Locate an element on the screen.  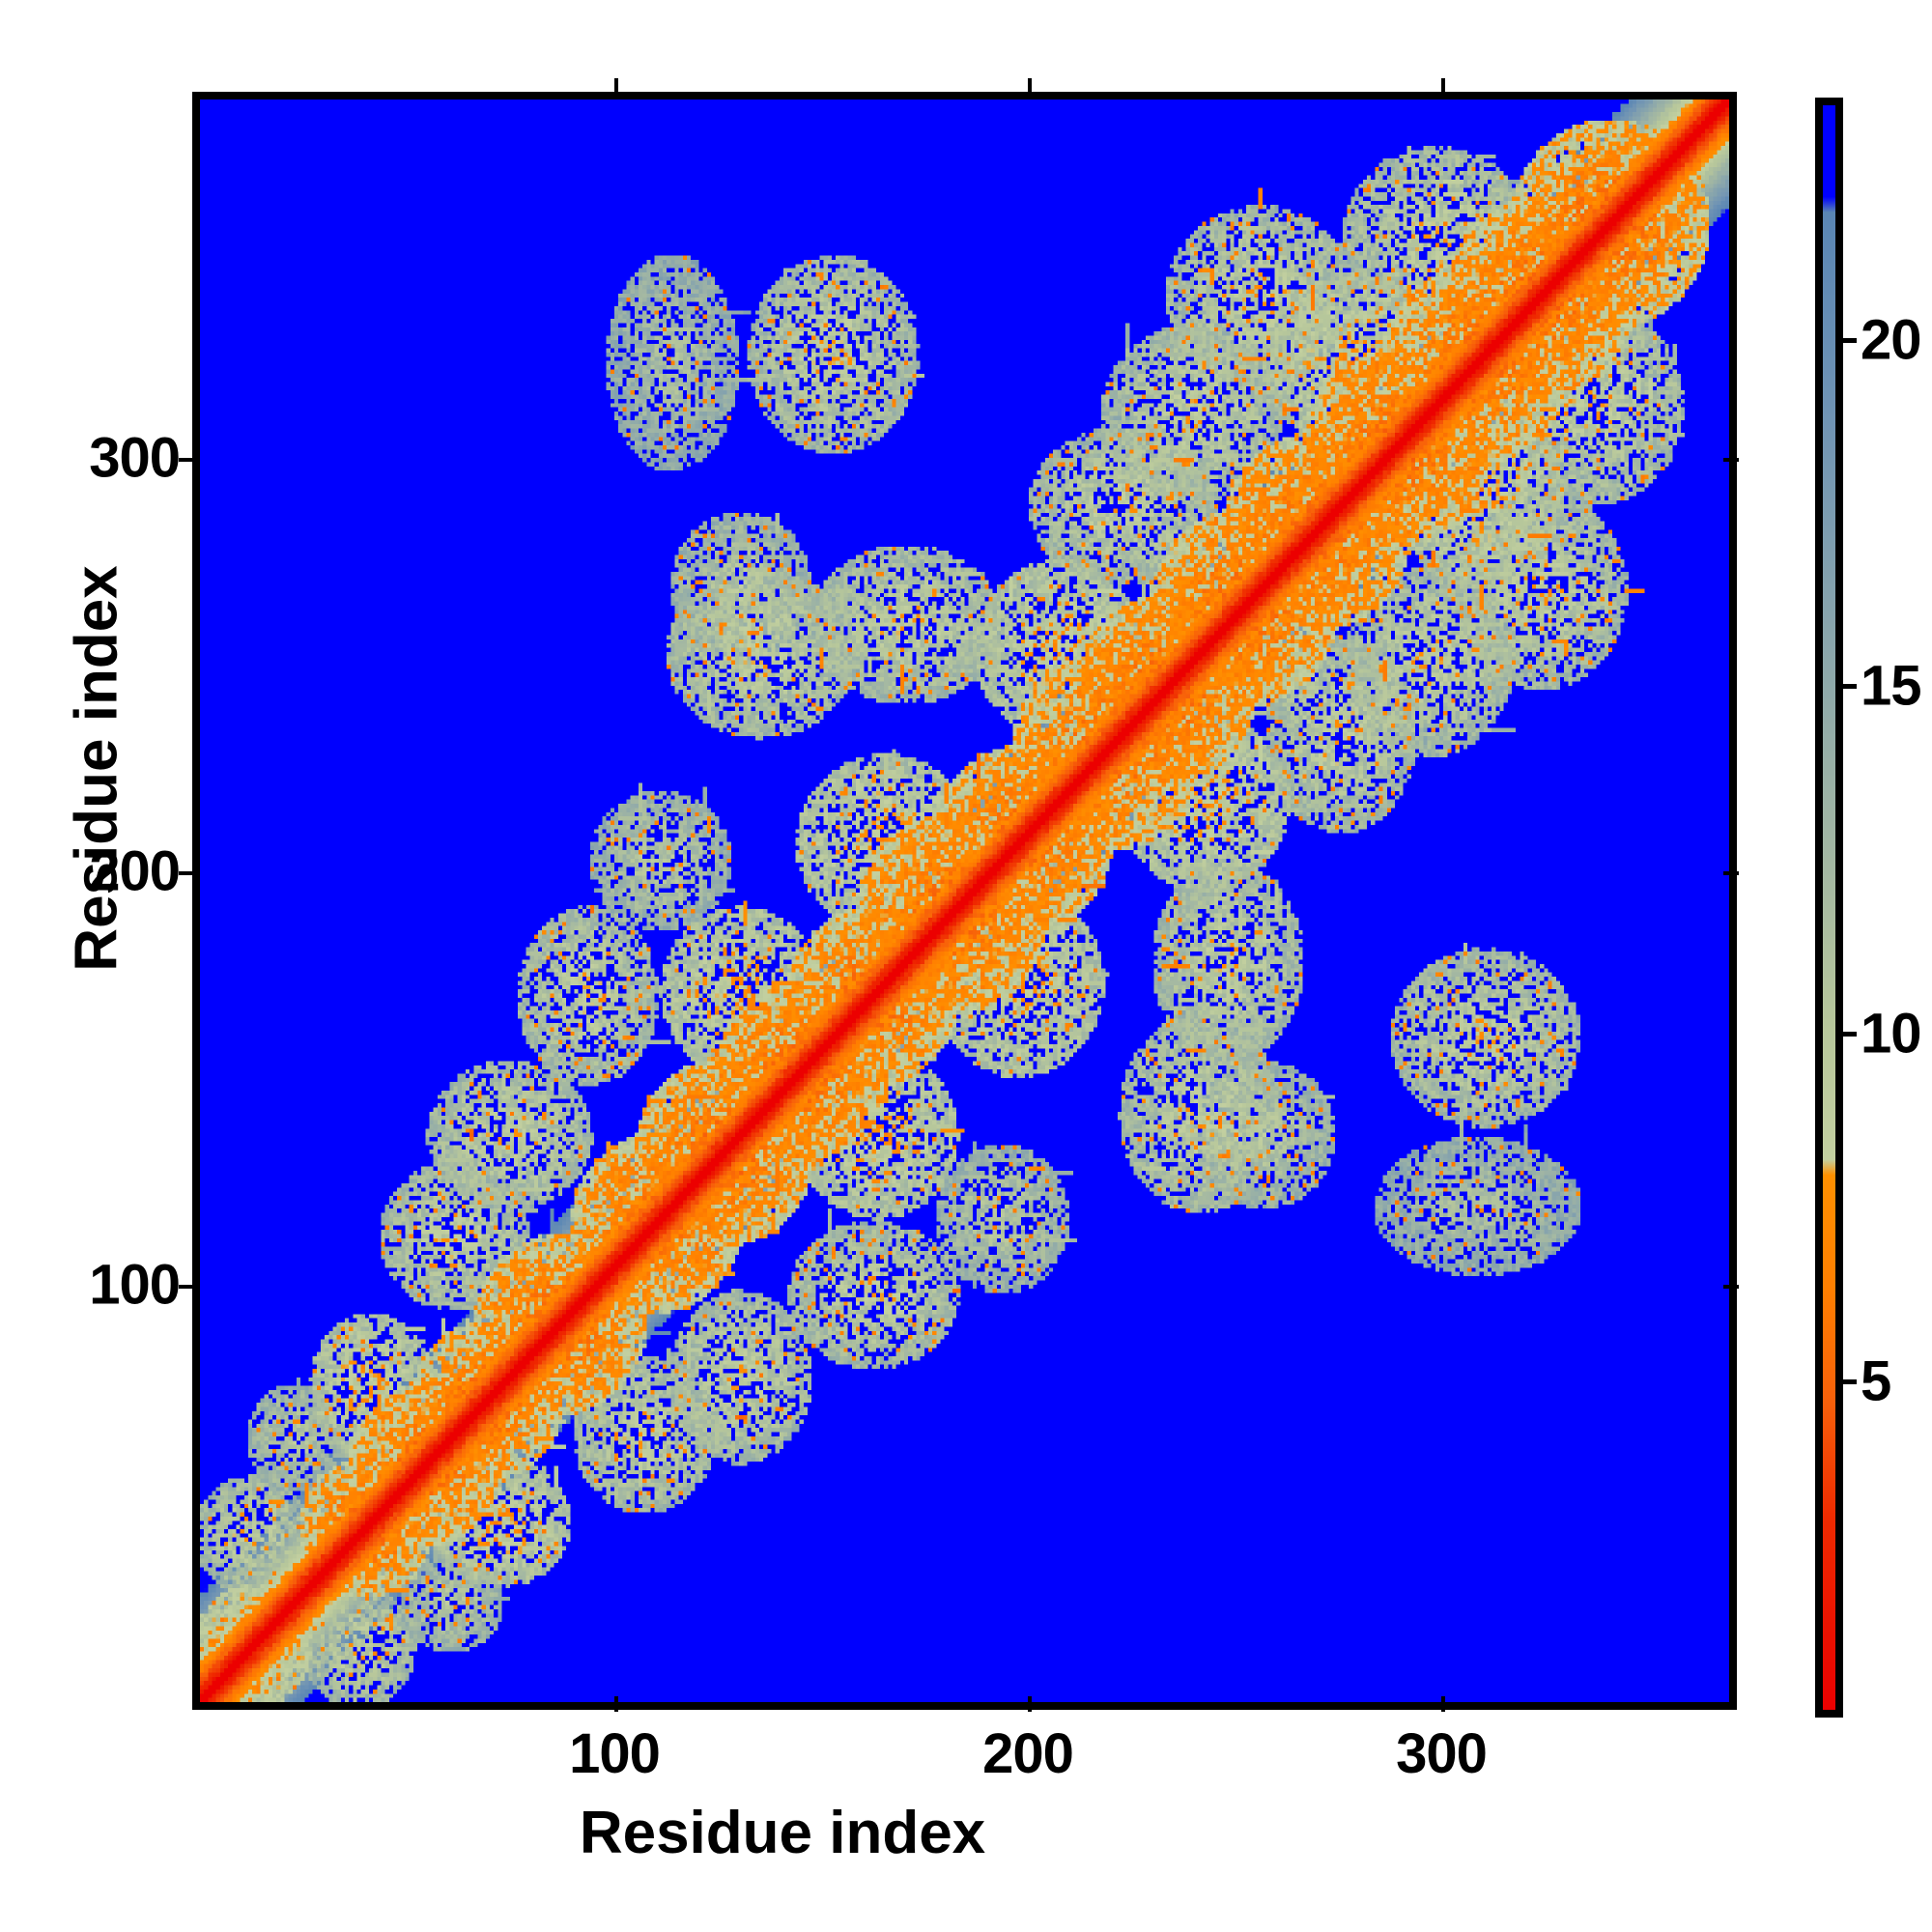
colorbar-label-5: 5 is located at coordinates (1876, 1381).